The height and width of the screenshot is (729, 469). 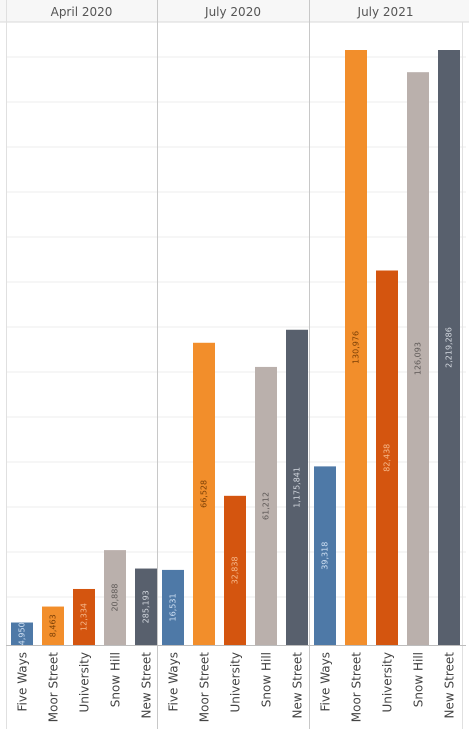 I want to click on category-label-moor-street-1: Moor Street, so click(x=54, y=687).